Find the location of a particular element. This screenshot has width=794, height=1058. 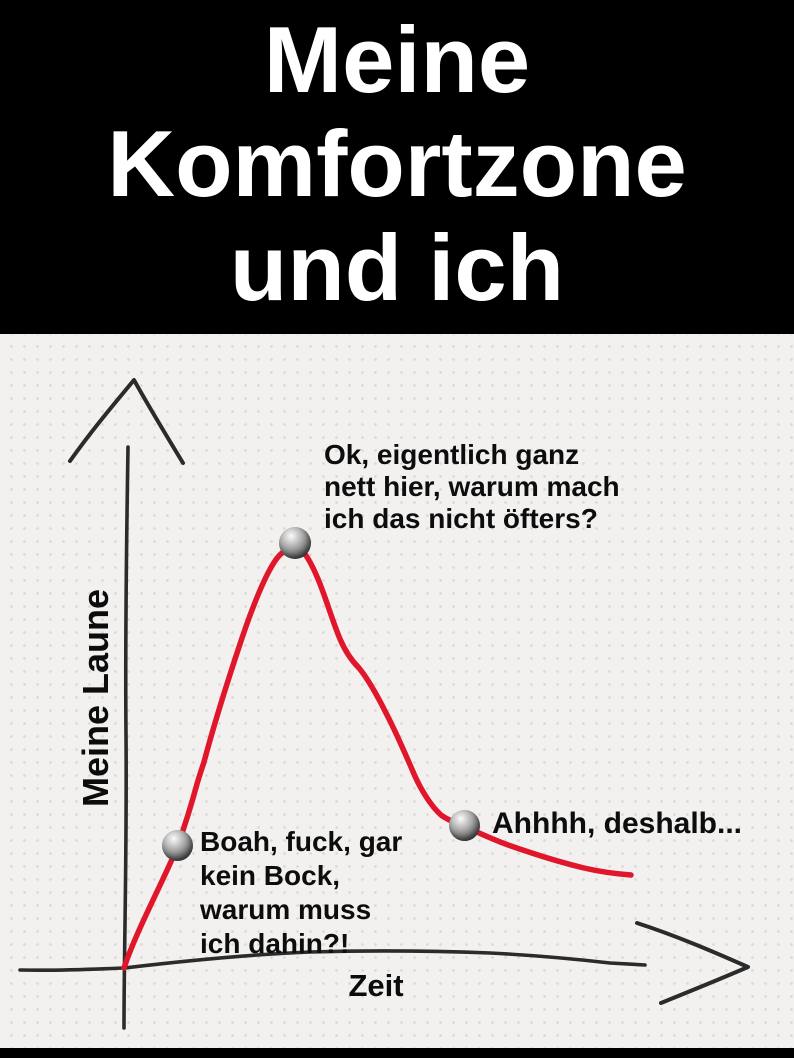

y-axis-label: Meine Laune is located at coordinates (95, 698).